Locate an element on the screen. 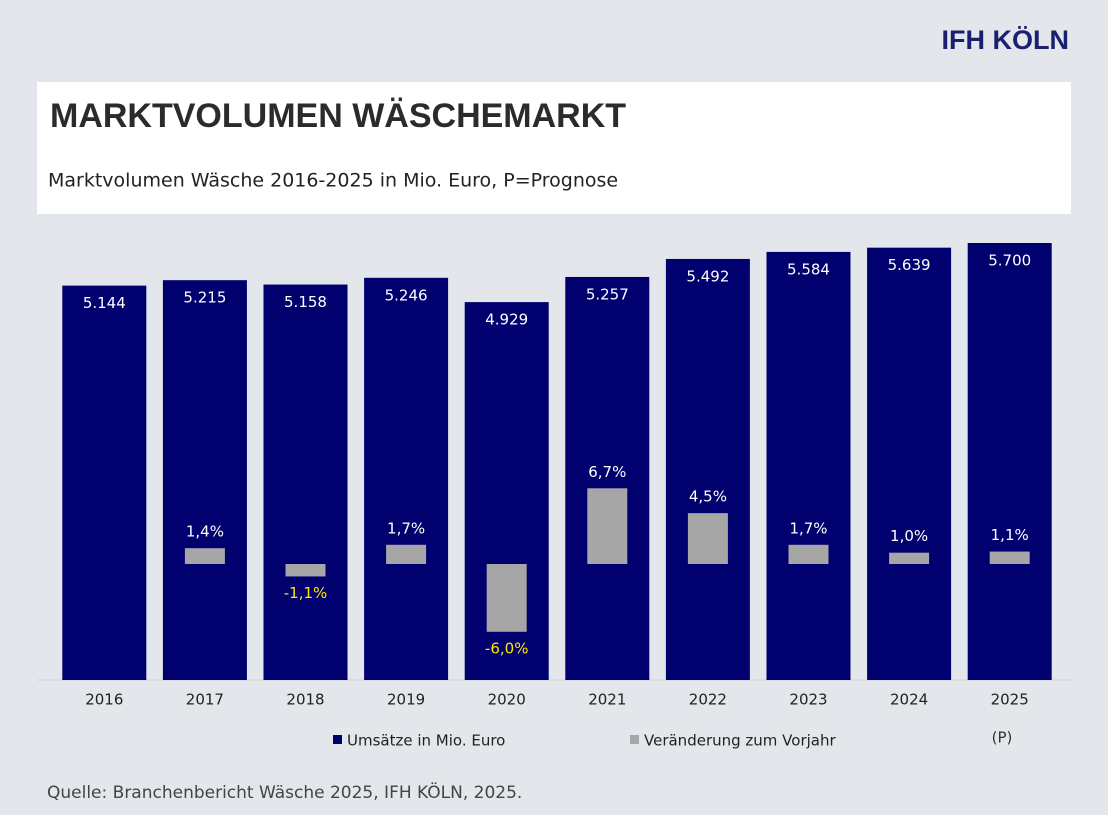 The height and width of the screenshot is (815, 1108). bar-label: 5.144 is located at coordinates (104, 303).